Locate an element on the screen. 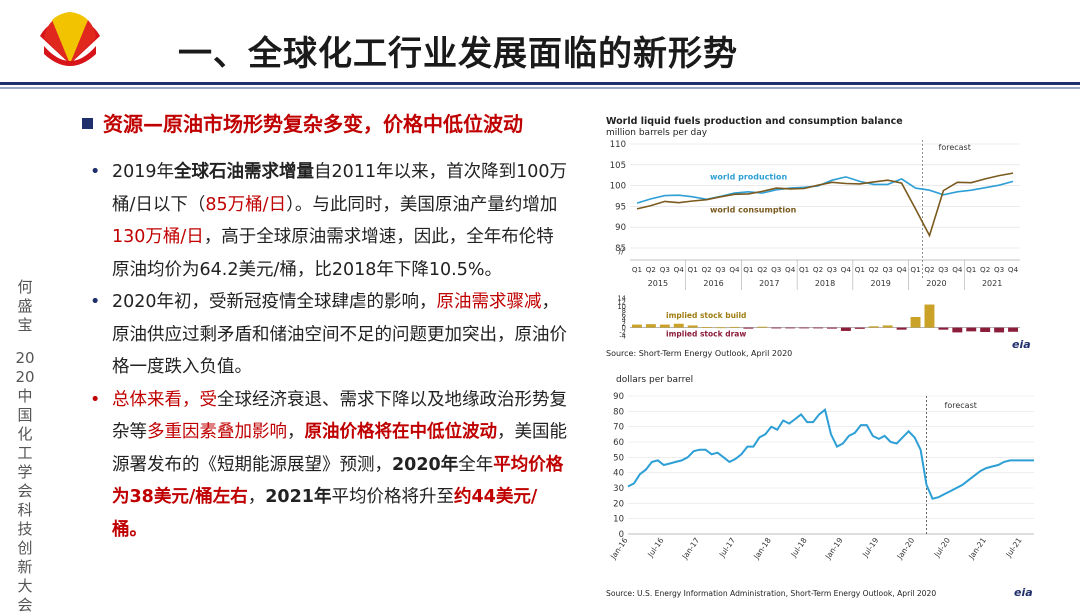 This screenshot has width=1080, height=615. inset-y-tick-label: -4 is located at coordinates (622, 337).